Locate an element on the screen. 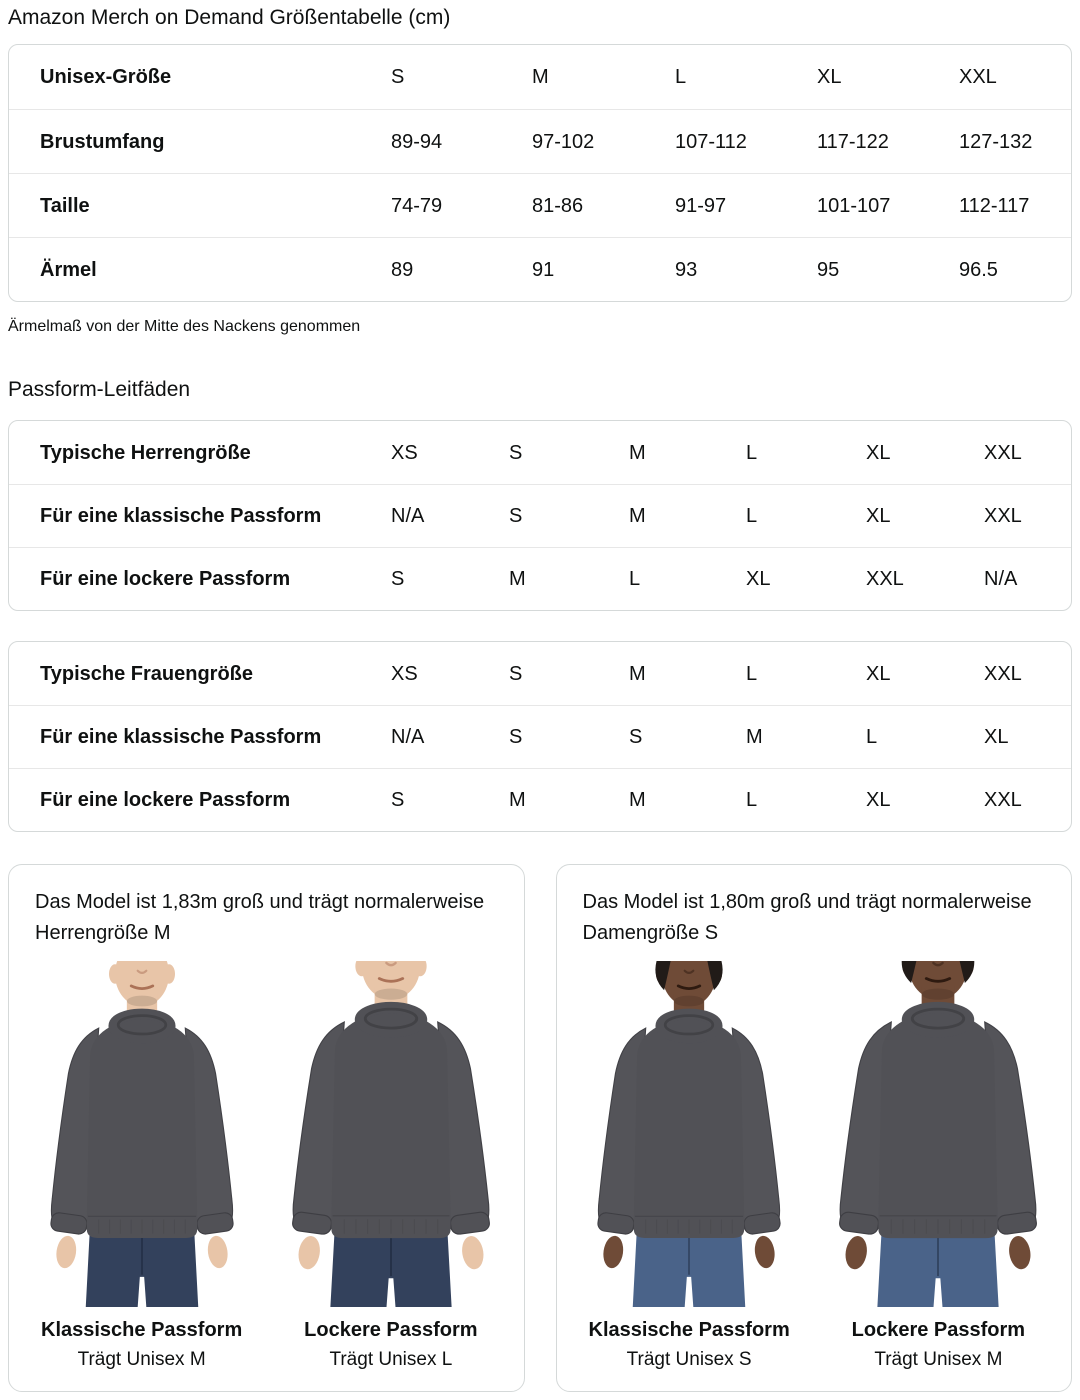  cell-value: 93 is located at coordinates (686, 269).